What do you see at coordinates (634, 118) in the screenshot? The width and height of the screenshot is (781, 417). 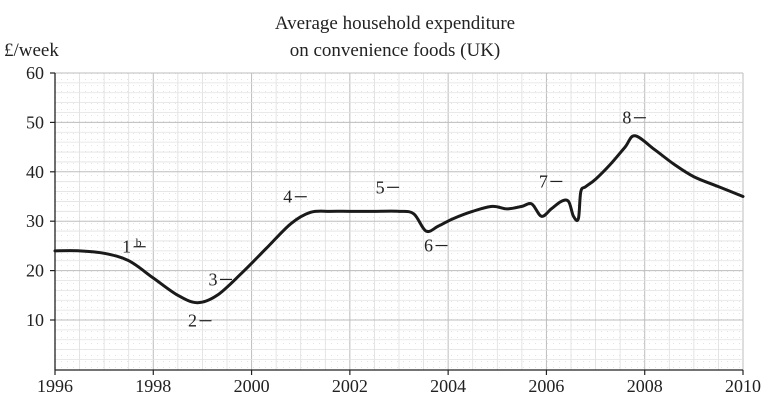 I see `annotation-8: 8` at bounding box center [634, 118].